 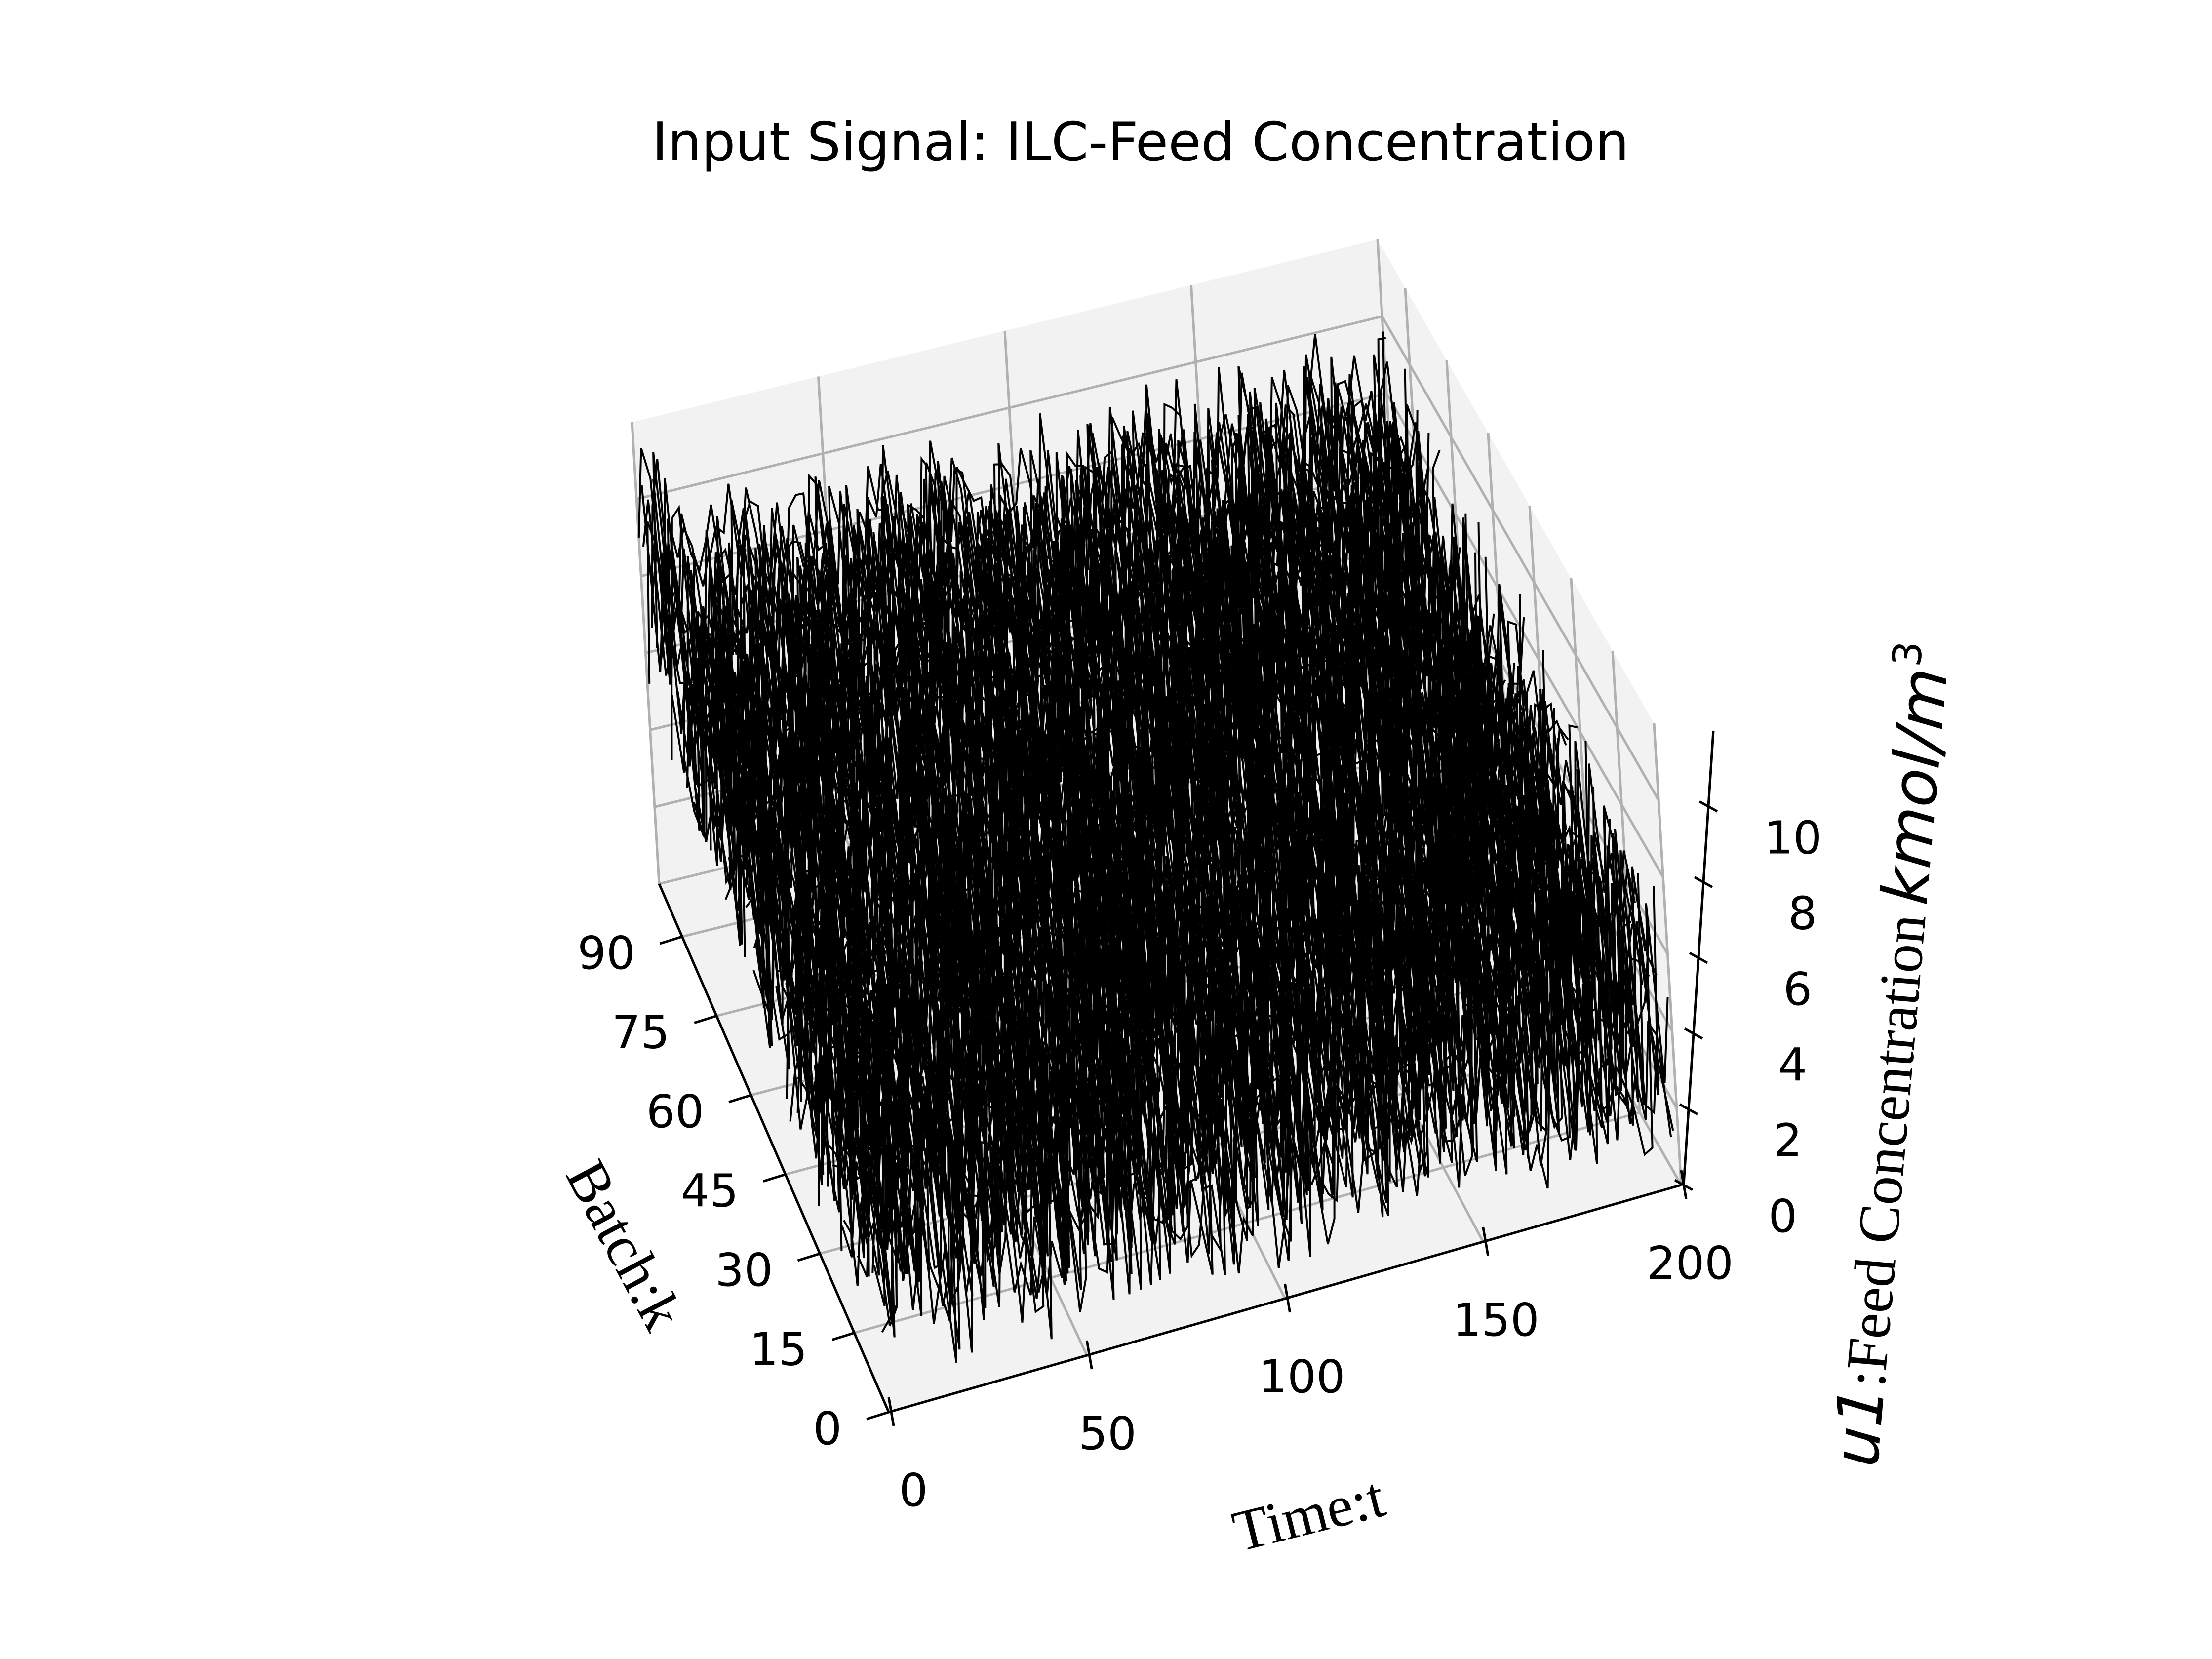 What do you see at coordinates (1885, 1150) in the screenshot?
I see `z-axis-label-mid: :Feed Concentration` at bounding box center [1885, 1150].